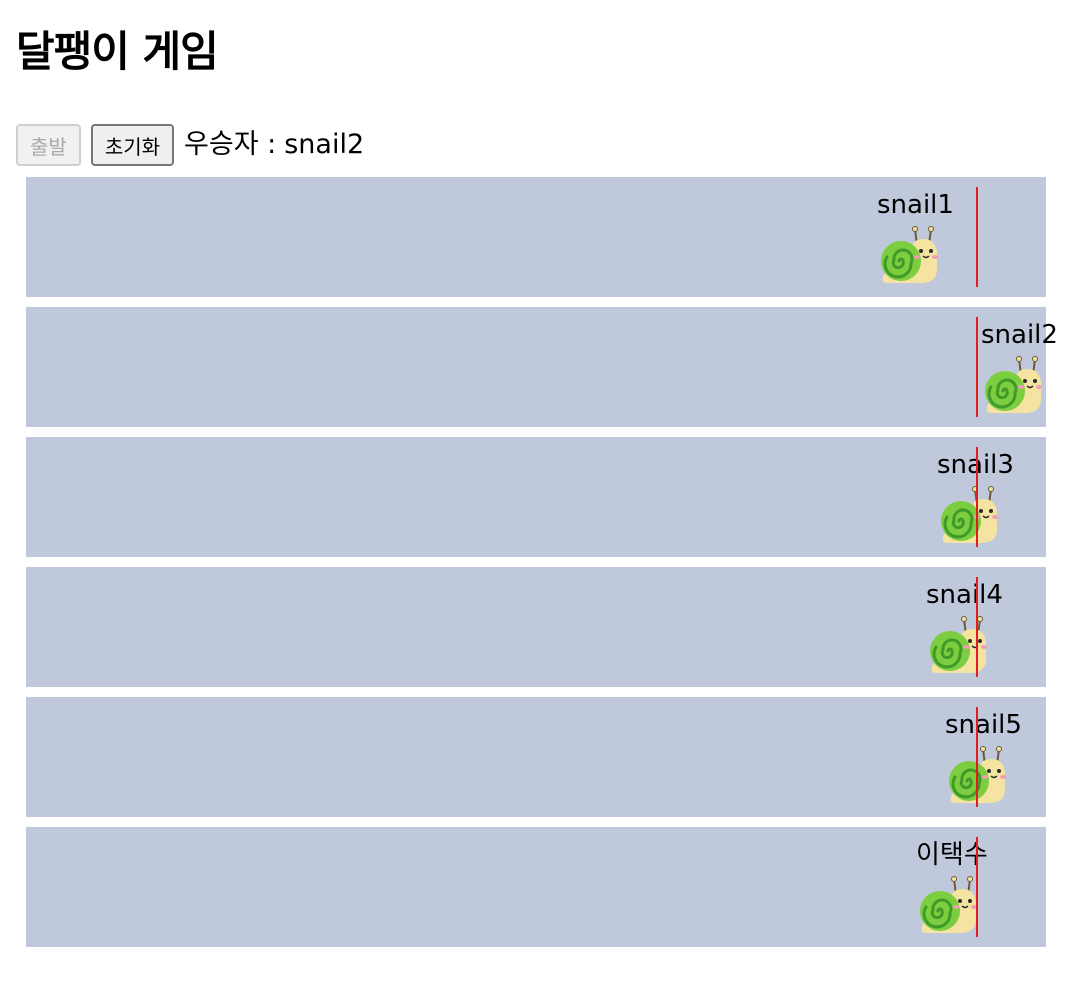 Image resolution: width=1080 pixels, height=990 pixels. Describe the element at coordinates (915, 205) in the screenshot. I see `snail-name: snail1` at that location.